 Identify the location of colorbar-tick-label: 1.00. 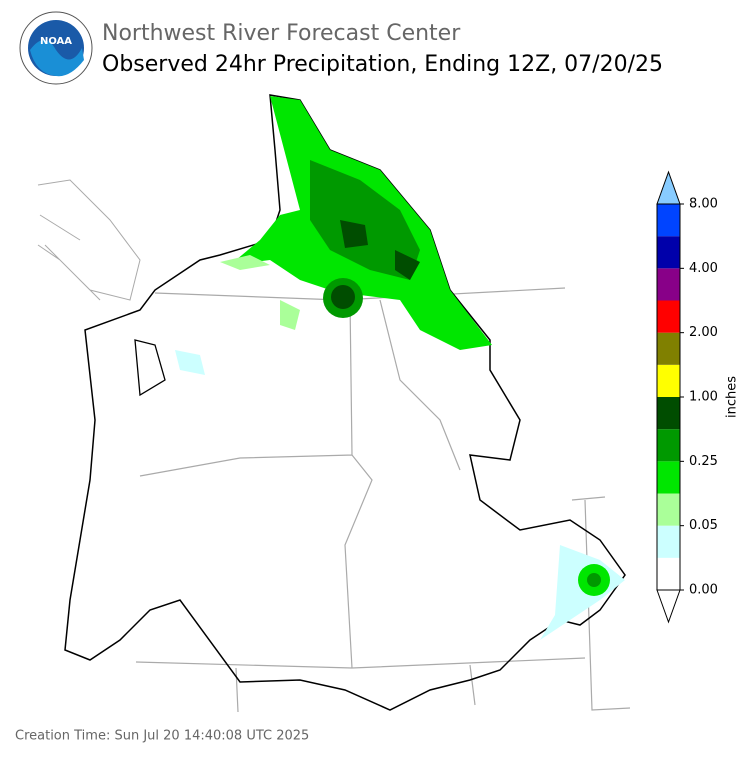
(703, 397).